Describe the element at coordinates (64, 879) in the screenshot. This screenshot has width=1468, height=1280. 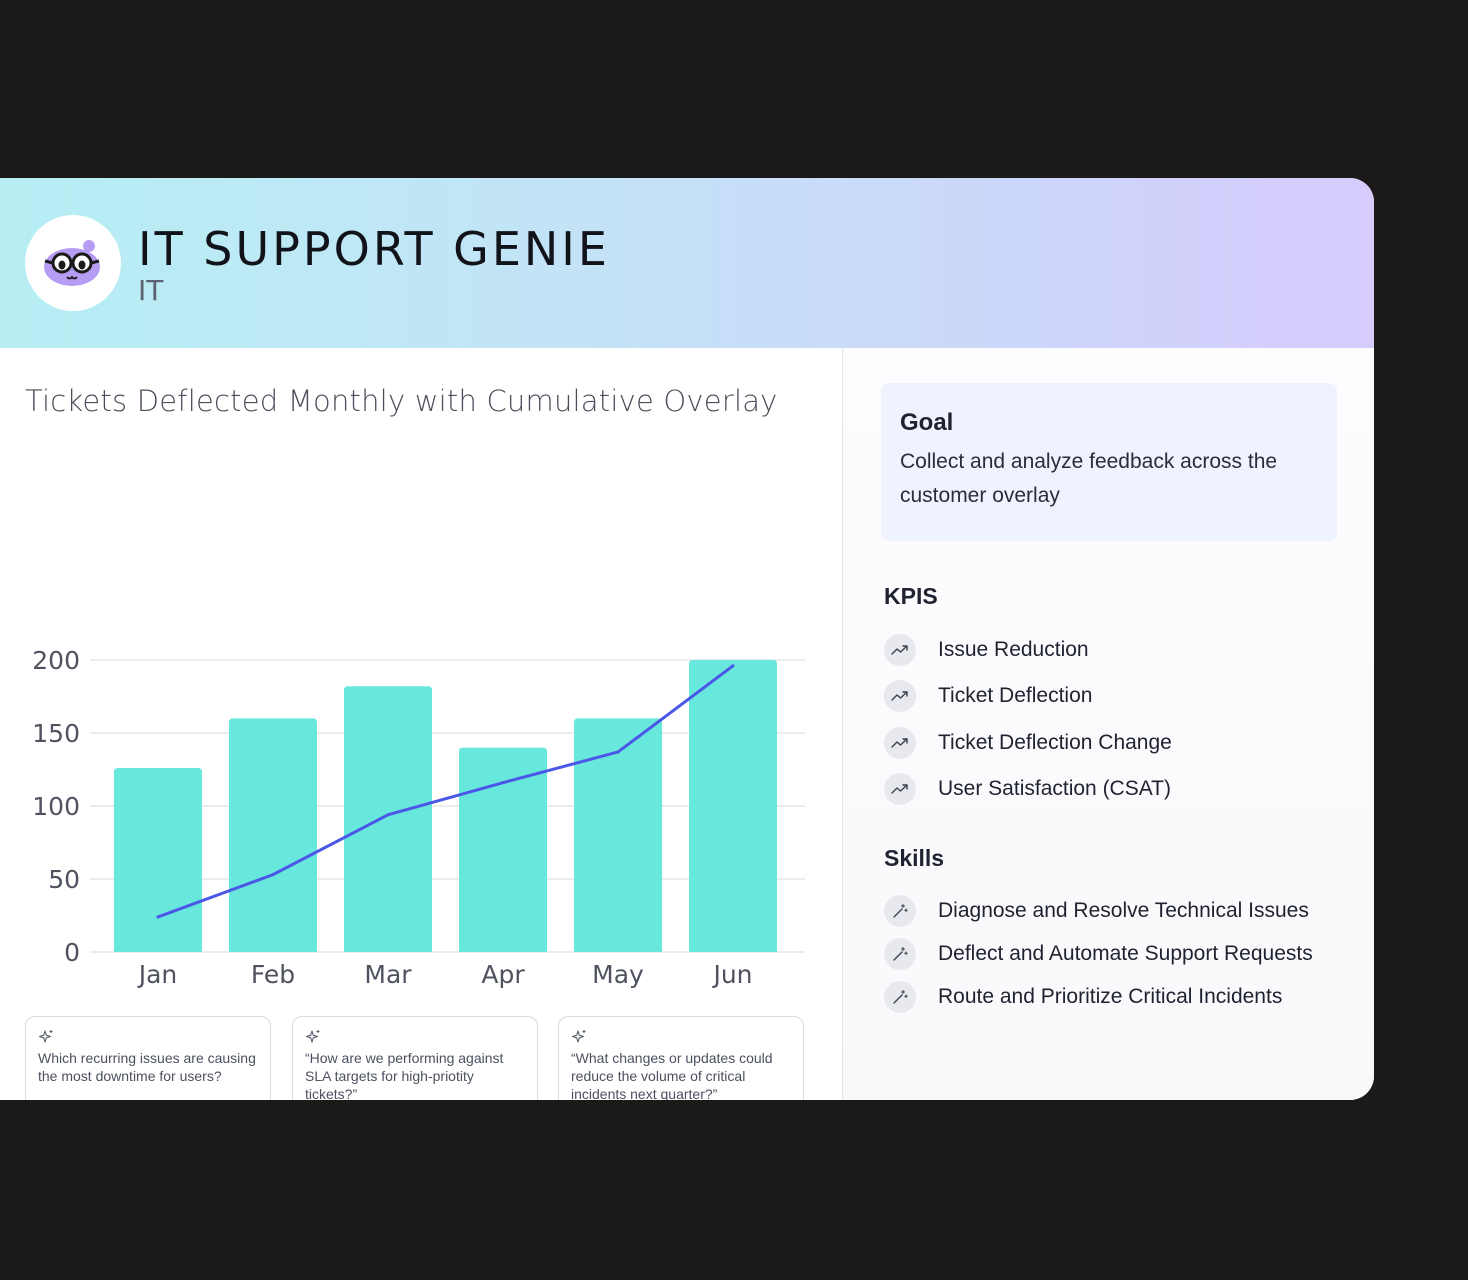
I see `y-tick-label: 50` at that location.